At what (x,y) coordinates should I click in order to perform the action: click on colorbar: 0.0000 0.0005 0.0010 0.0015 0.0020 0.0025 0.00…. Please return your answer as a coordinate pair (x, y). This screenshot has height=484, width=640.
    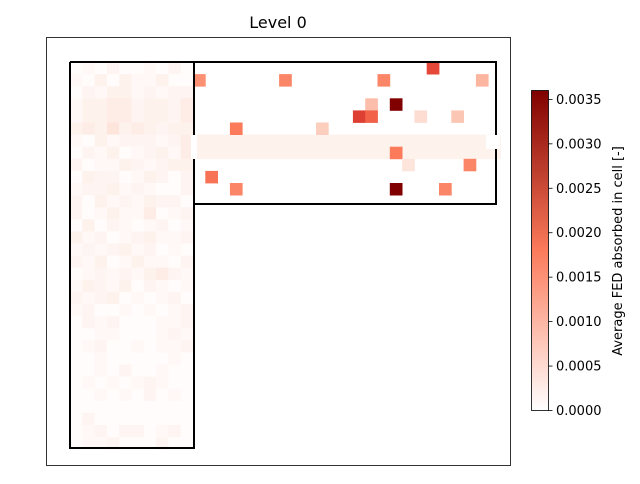
    Looking at the image, I should click on (578, 254).